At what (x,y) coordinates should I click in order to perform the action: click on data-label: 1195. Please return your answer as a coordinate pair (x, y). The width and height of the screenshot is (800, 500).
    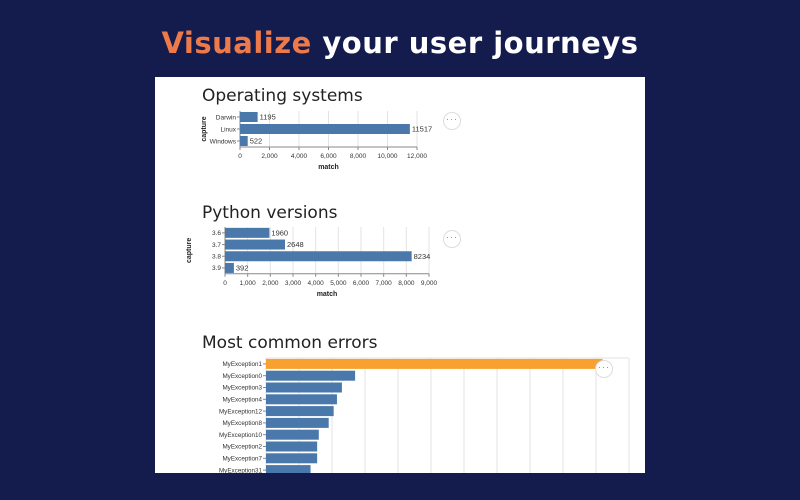
    Looking at the image, I should click on (268, 117).